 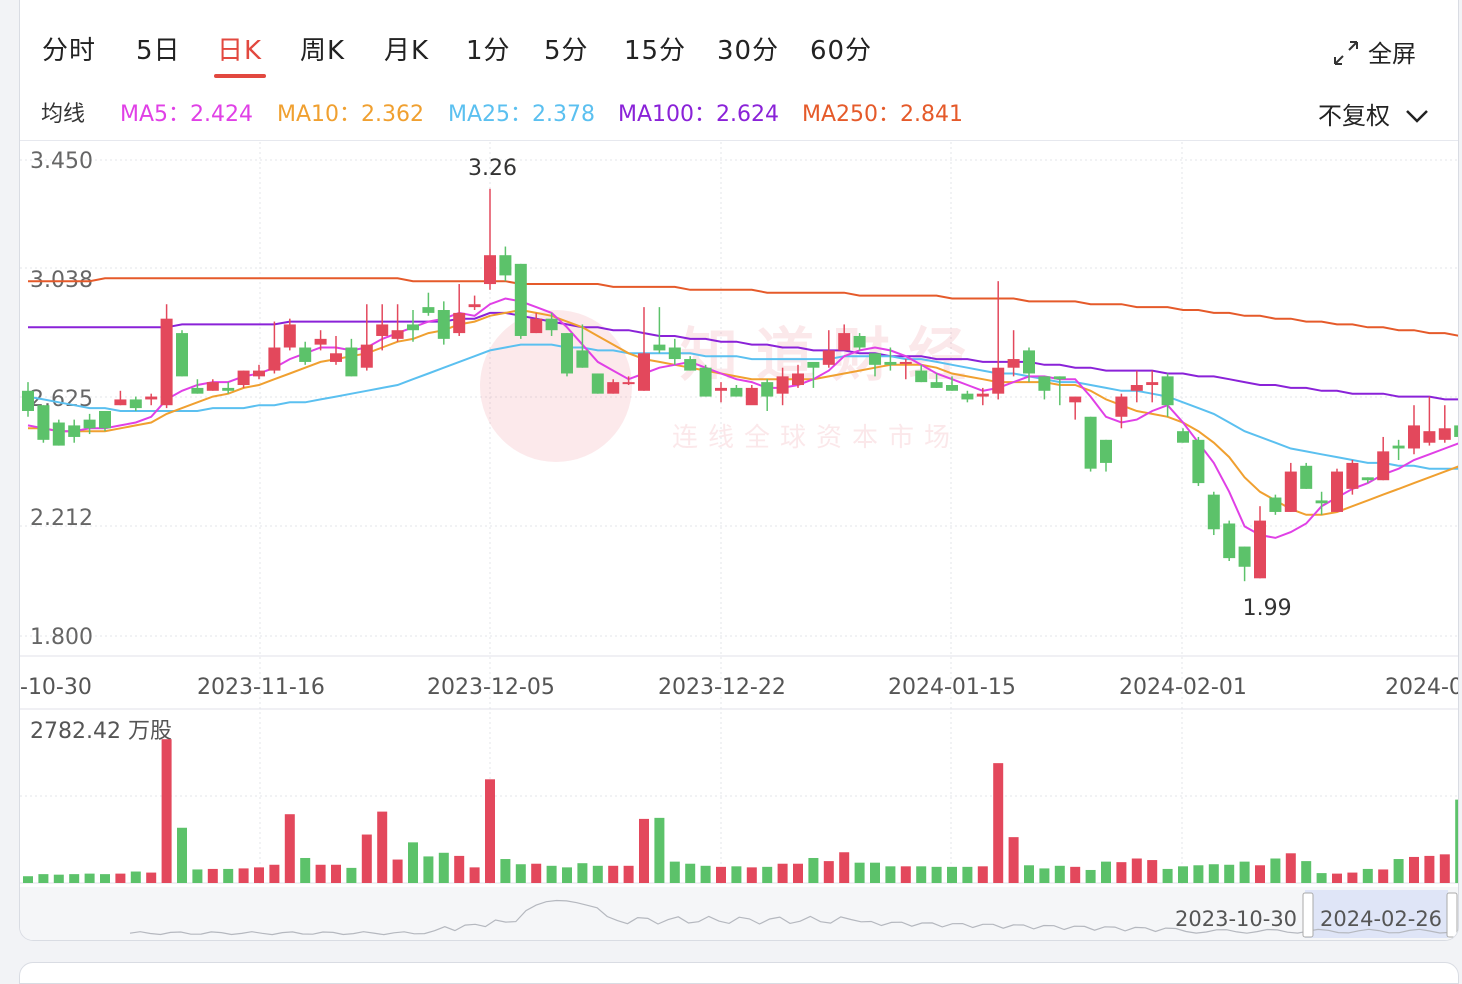 What do you see at coordinates (723, 386) in the screenshot?
I see `watermark: 知道财经 连线全球资本市场` at bounding box center [723, 386].